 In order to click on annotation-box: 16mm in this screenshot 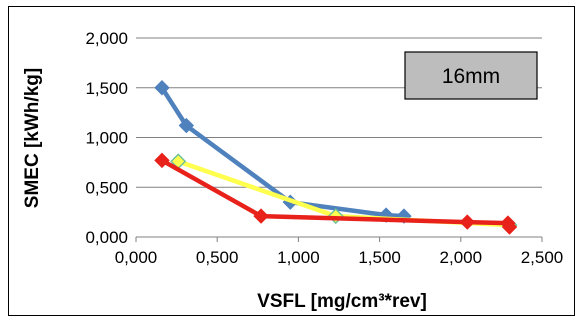, I will do `click(471, 75)`.